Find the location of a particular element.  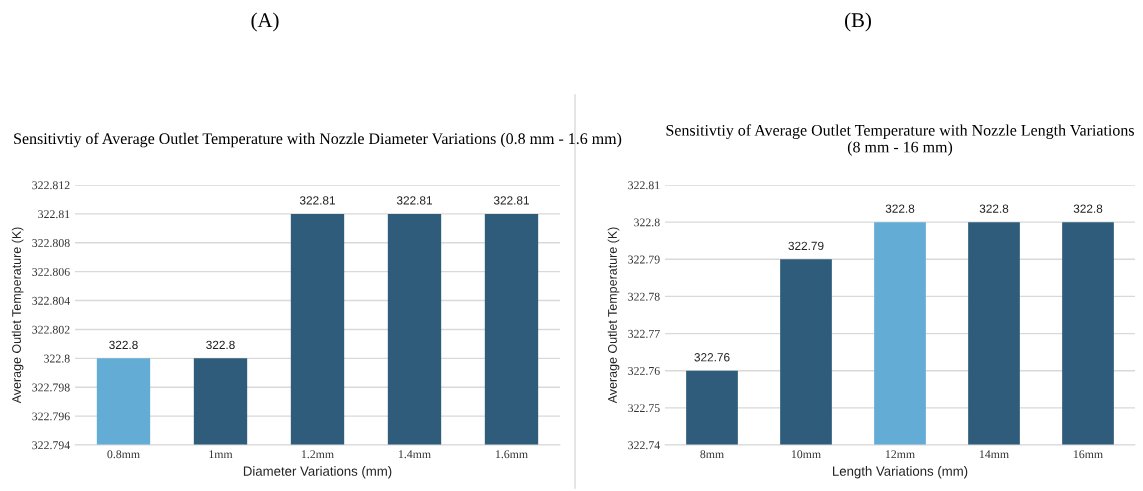

chart-subtitle: Sensitivtiy of Average Outlet Temperature with Nozzle Length Variations (8 mm - 16 mm) is located at coordinates (900, 140).